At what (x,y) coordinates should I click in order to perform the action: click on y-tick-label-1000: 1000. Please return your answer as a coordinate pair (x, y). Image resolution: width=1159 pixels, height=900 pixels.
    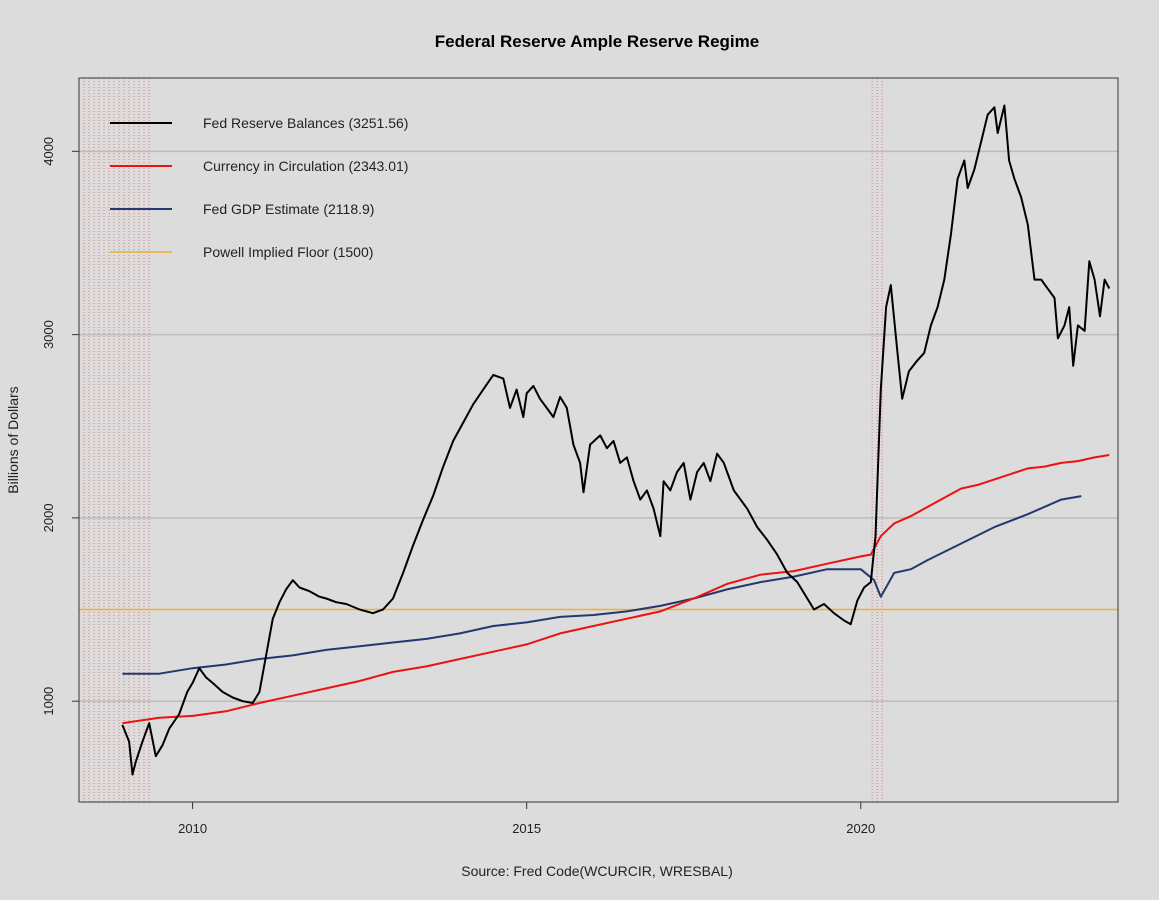
    Looking at the image, I should click on (48, 701).